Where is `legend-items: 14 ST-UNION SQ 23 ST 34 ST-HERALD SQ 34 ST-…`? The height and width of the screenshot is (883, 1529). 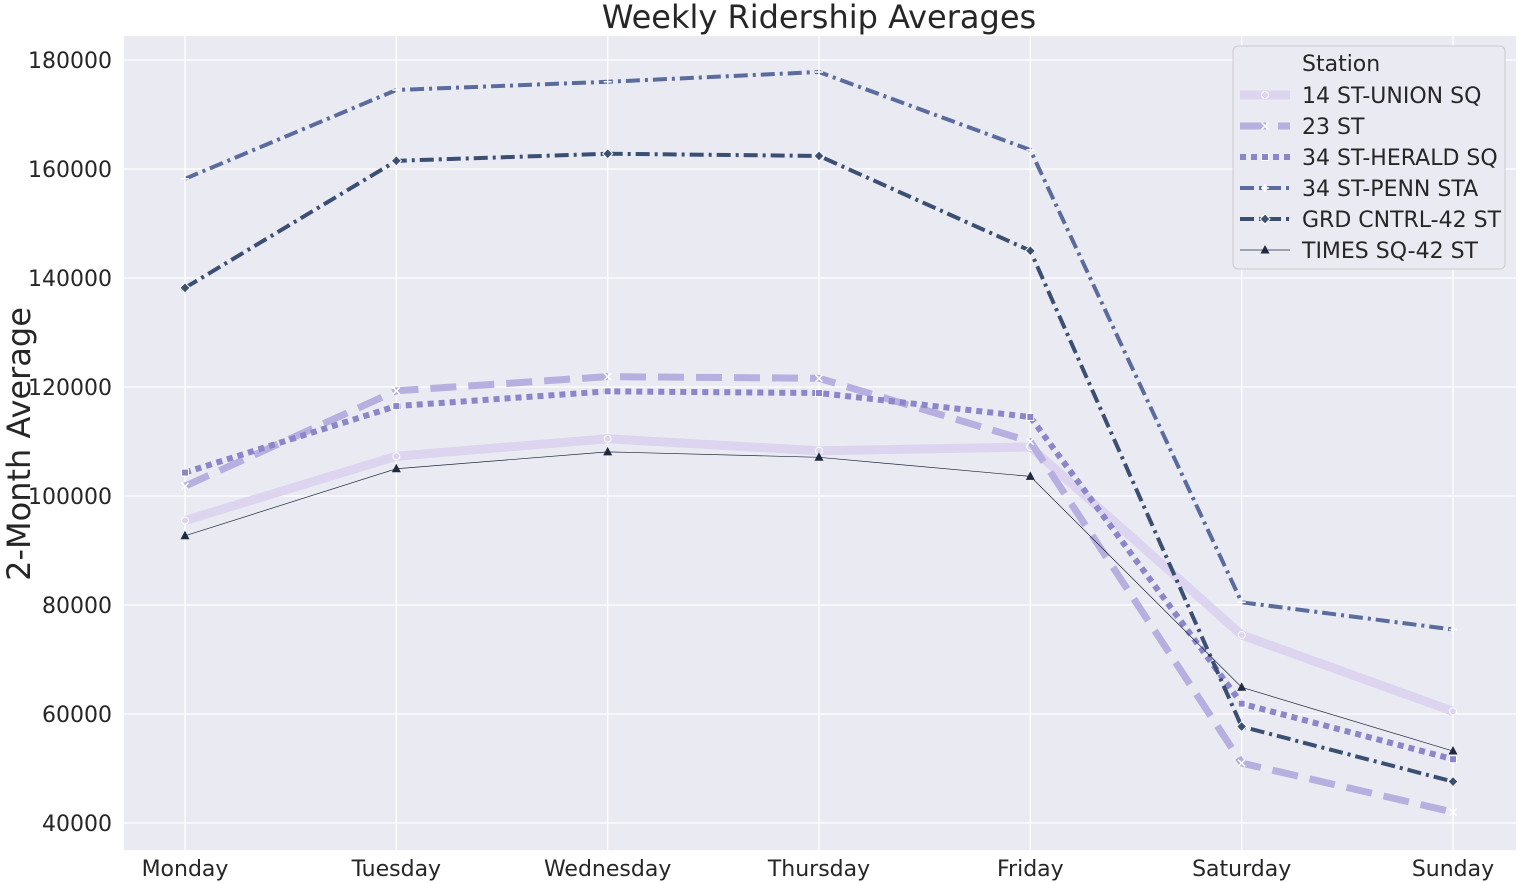 legend-items: 14 ST-UNION SQ 23 ST 34 ST-HERALD SQ 34 ST-… is located at coordinates (1371, 174).